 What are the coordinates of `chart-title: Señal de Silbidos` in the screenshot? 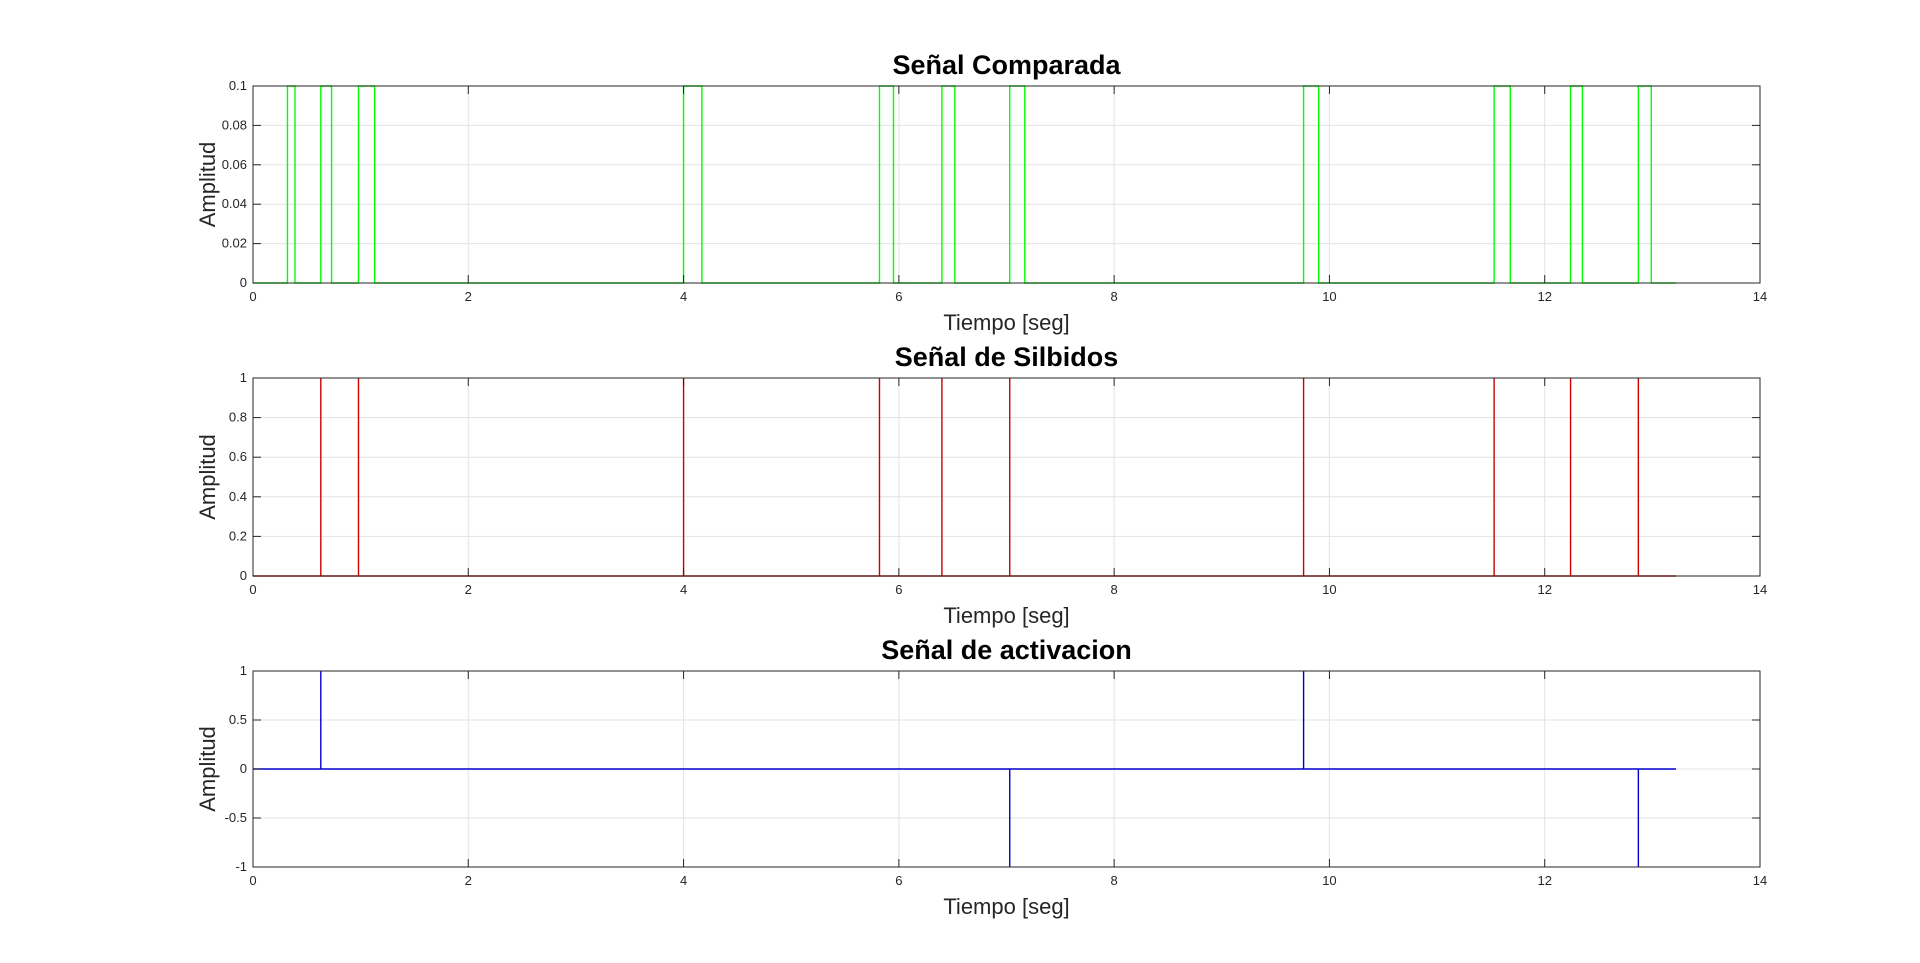 It's located at (1007, 357).